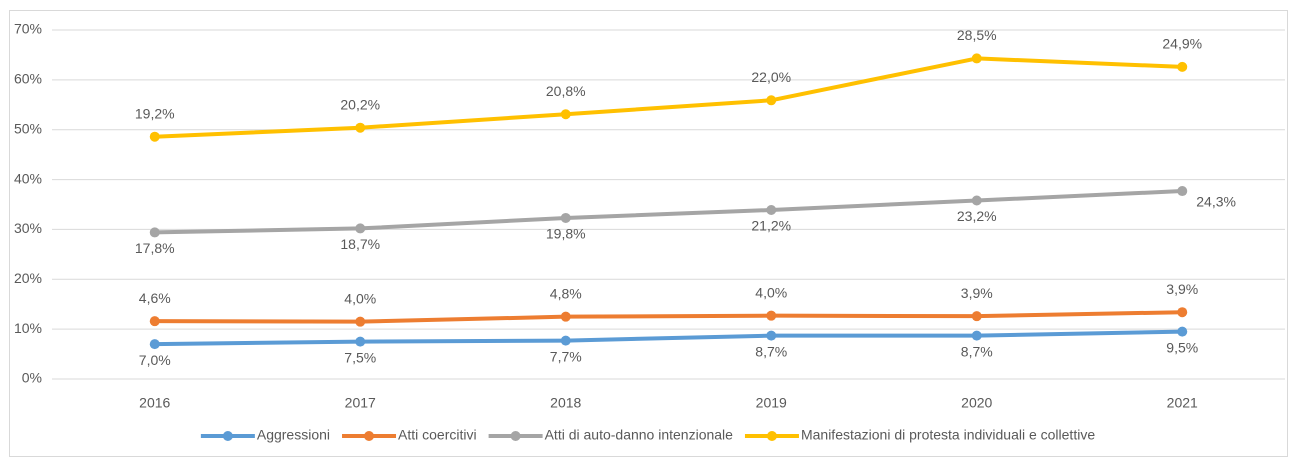  I want to click on x-tick-label: 2020, so click(976, 403).